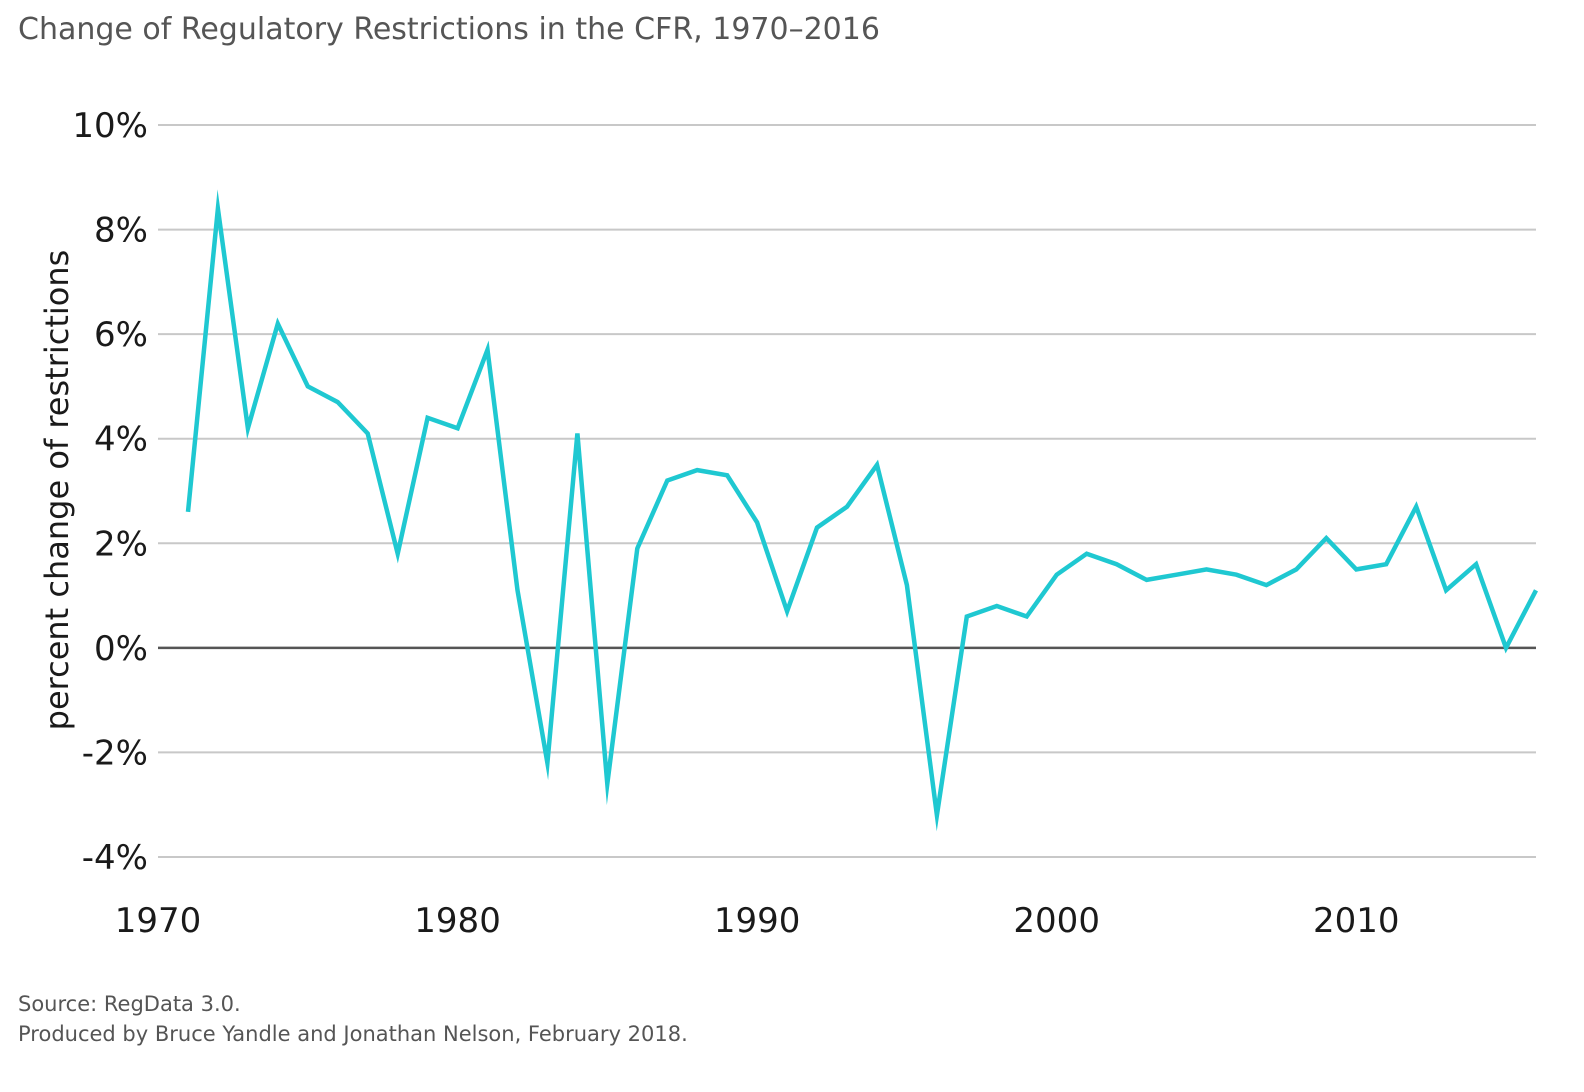 The height and width of the screenshot is (1092, 1584). I want to click on y-tick-label: 8%, so click(121, 231).